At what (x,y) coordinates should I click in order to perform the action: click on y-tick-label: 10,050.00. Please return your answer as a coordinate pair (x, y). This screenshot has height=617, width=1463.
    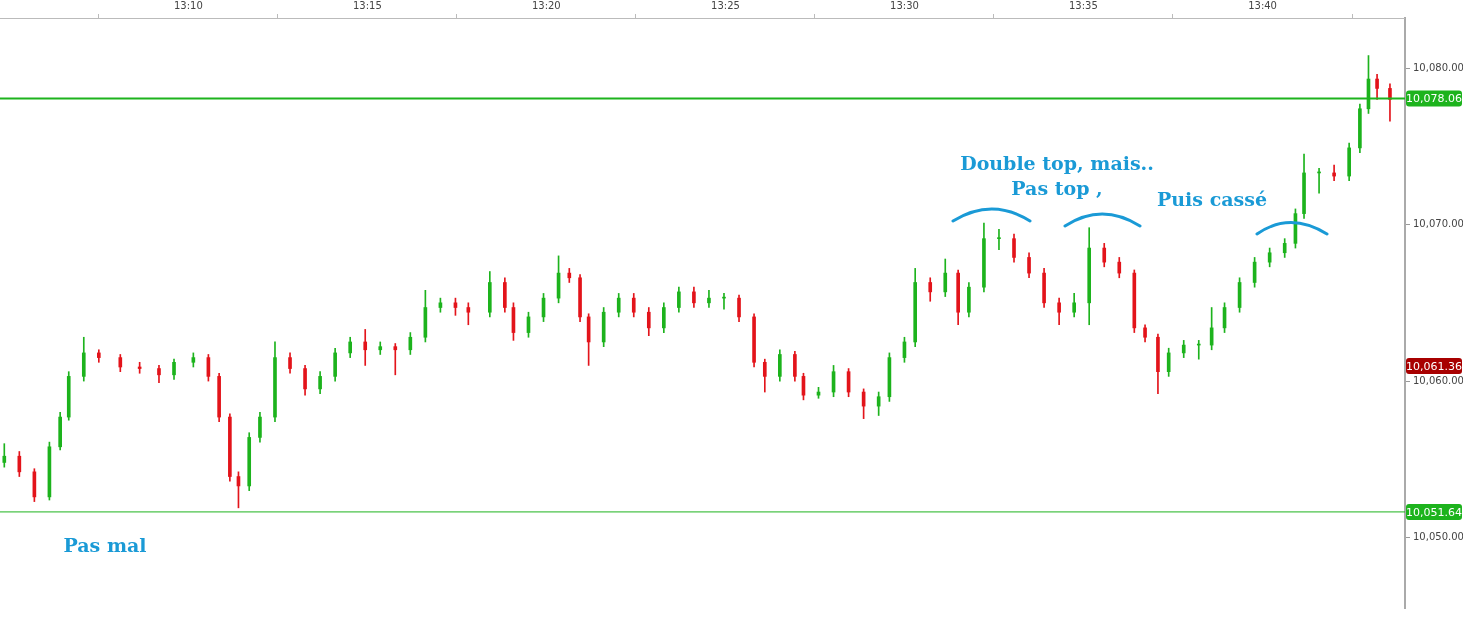
    Looking at the image, I should click on (1438, 537).